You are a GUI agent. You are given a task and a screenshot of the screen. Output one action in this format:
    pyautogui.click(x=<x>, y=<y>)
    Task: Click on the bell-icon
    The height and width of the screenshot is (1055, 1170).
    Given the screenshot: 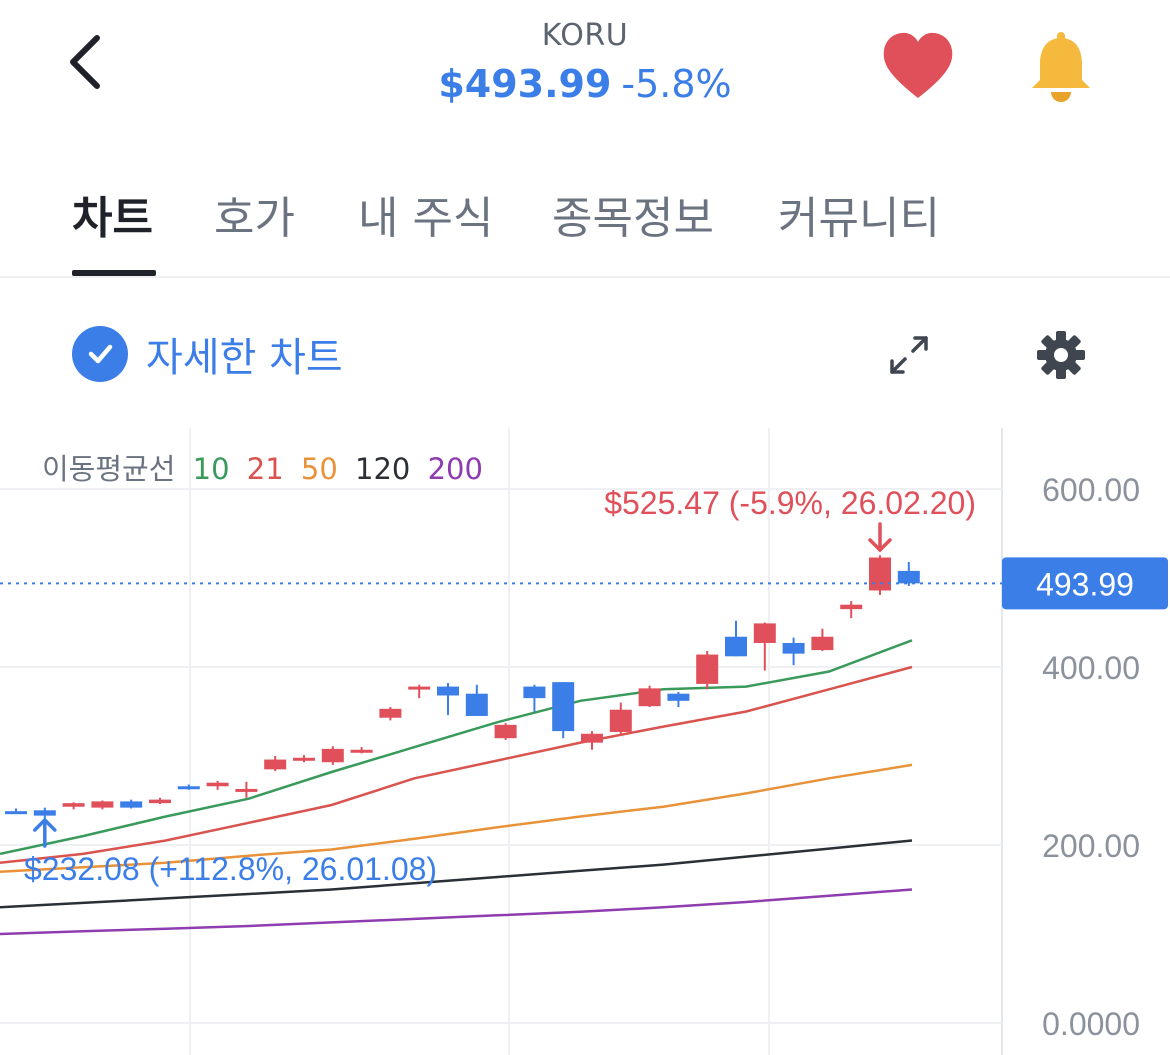 What is the action you would take?
    pyautogui.click(x=1061, y=67)
    